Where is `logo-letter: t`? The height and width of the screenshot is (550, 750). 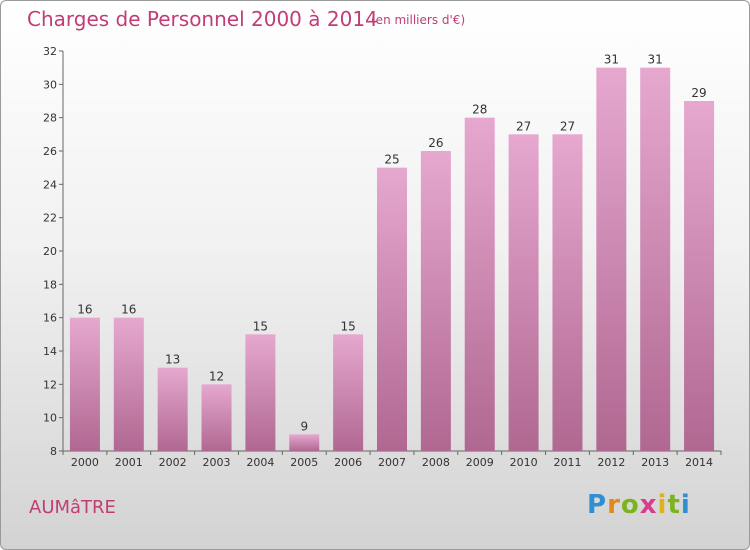 logo-letter: t is located at coordinates (674, 505).